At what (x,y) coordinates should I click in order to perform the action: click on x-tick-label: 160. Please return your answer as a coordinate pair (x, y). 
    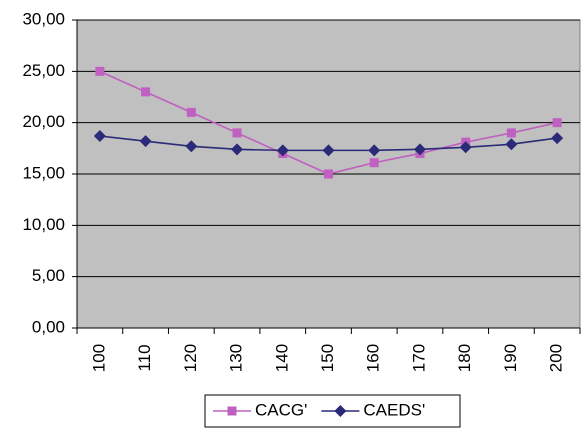
    Looking at the image, I should click on (373, 358).